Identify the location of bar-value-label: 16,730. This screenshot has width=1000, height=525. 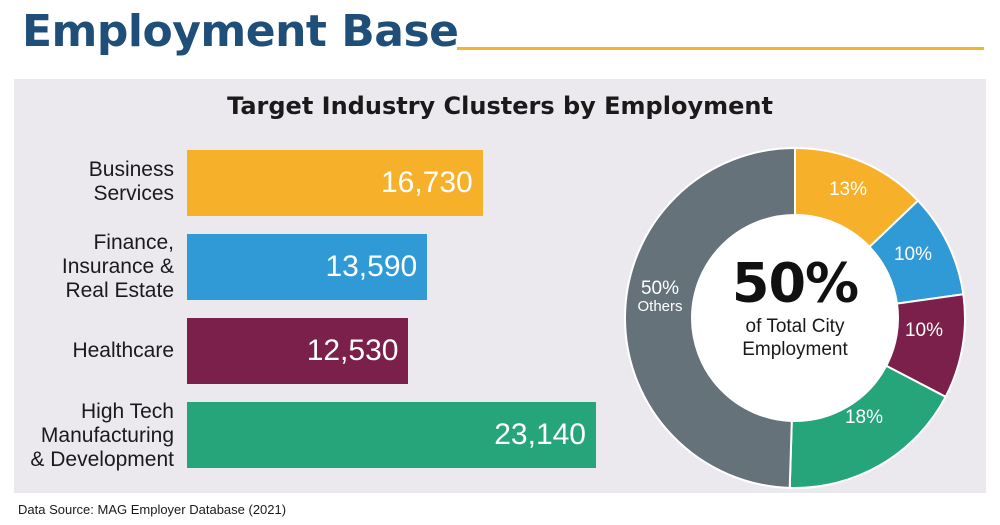
(426, 182).